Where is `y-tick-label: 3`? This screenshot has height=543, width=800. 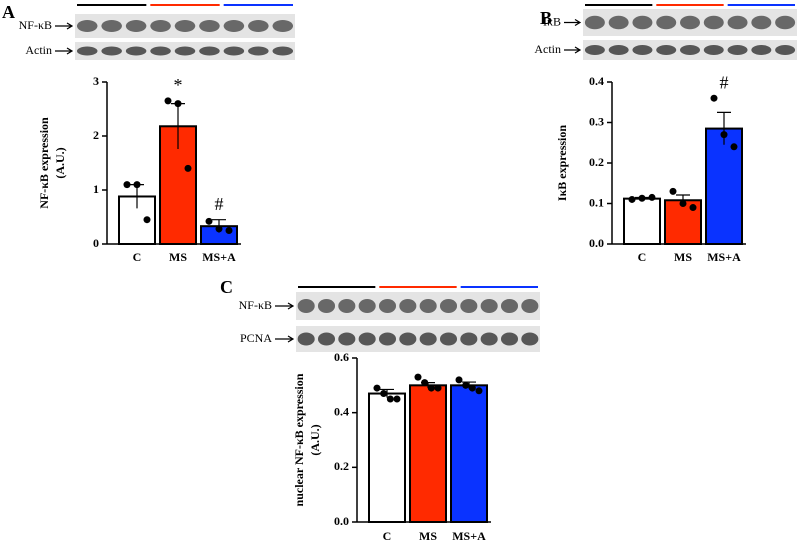
y-tick-label: 3 is located at coordinates (96, 81).